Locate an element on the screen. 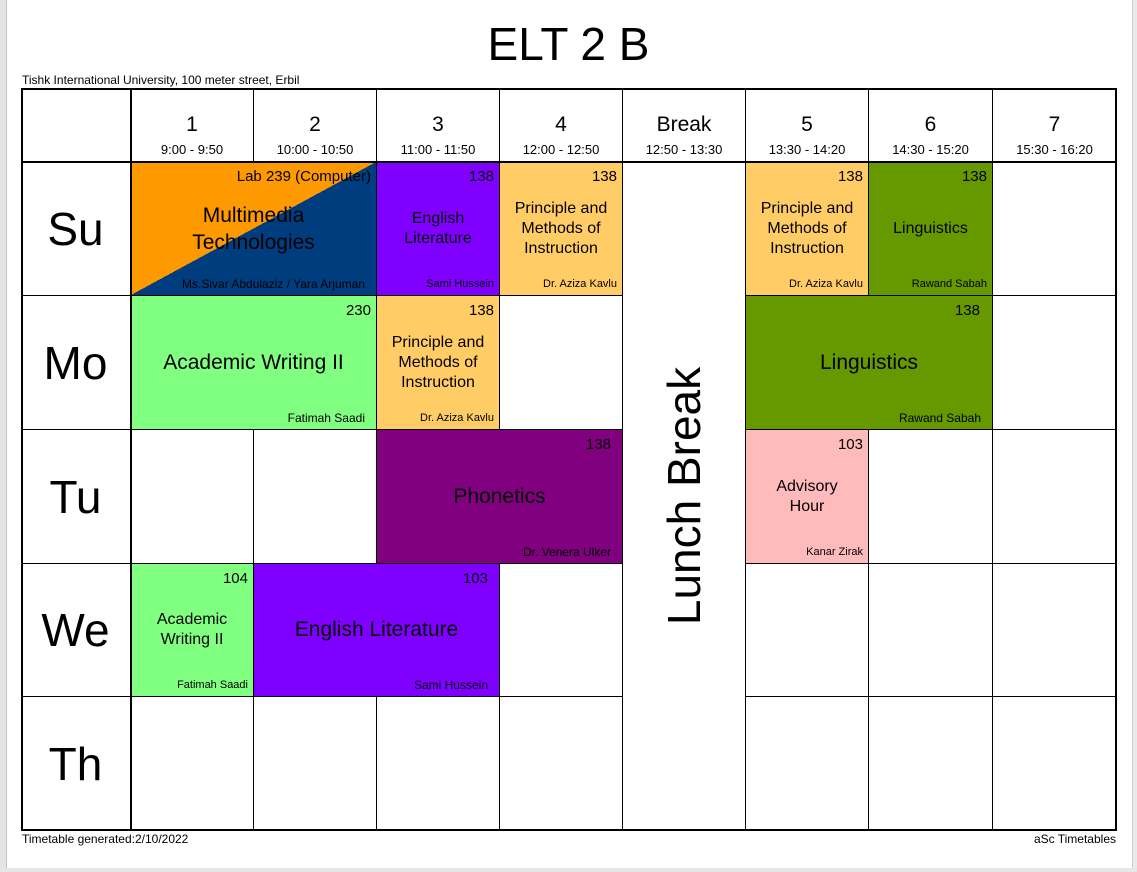 This screenshot has height=872, width=1137. period-number: 2 is located at coordinates (315, 124).